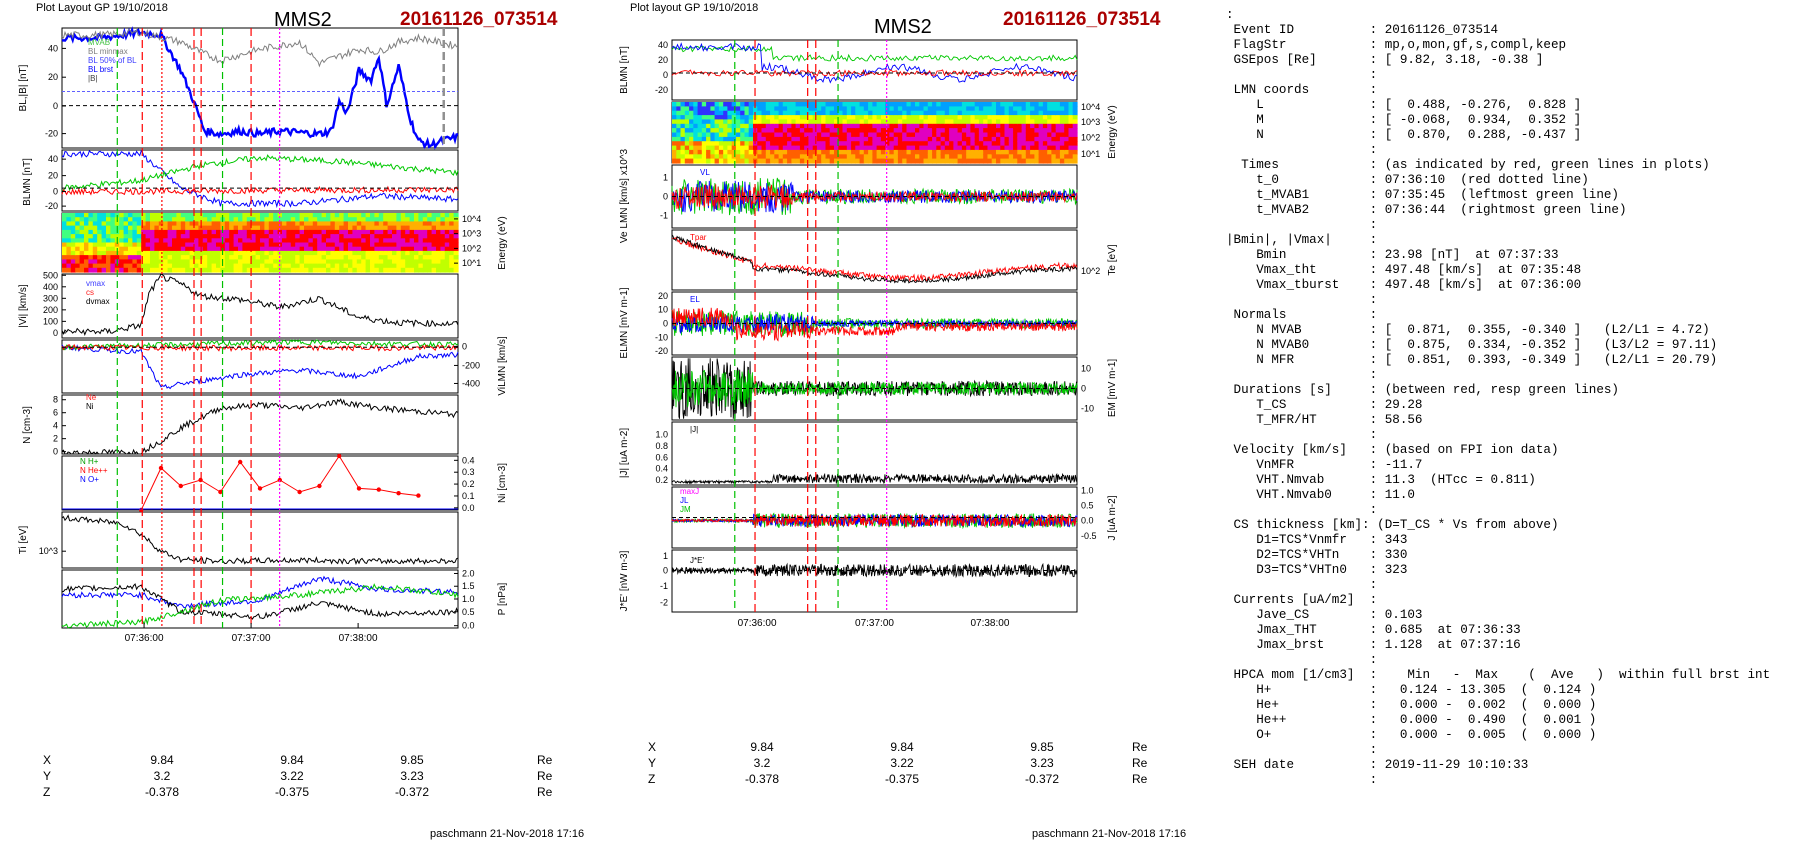 Image resolution: width=1804 pixels, height=841 pixels. What do you see at coordinates (260, 190) in the screenshot?
I see `series-blmn-bn` at bounding box center [260, 190].